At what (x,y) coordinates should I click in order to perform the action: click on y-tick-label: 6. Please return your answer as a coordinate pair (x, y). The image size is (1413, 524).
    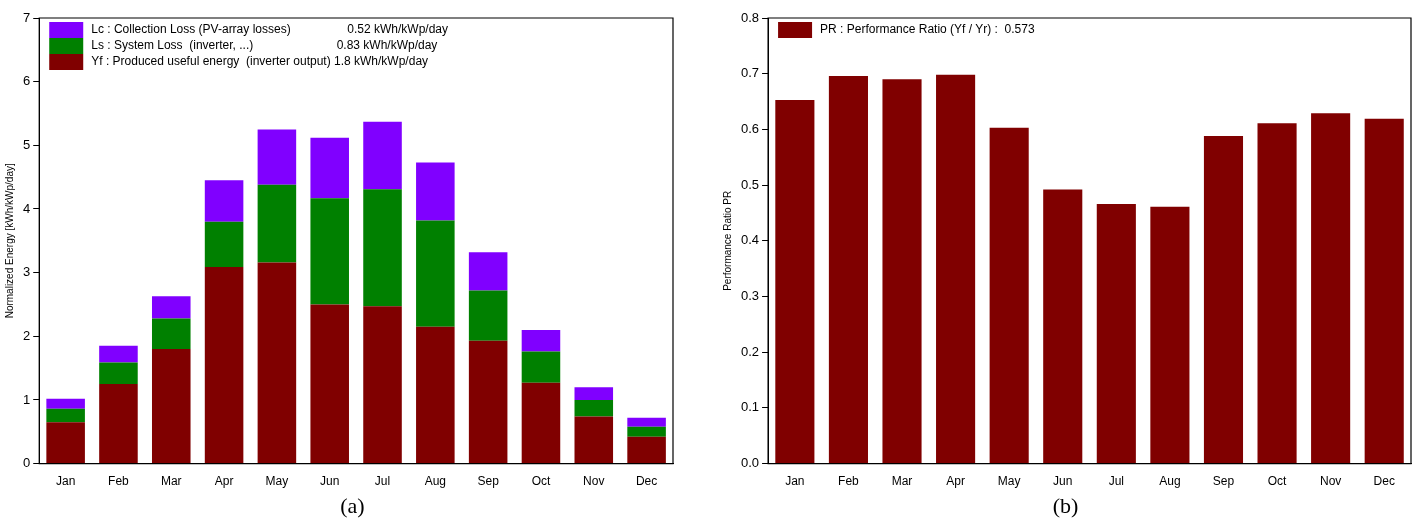
    Looking at the image, I should click on (27, 81).